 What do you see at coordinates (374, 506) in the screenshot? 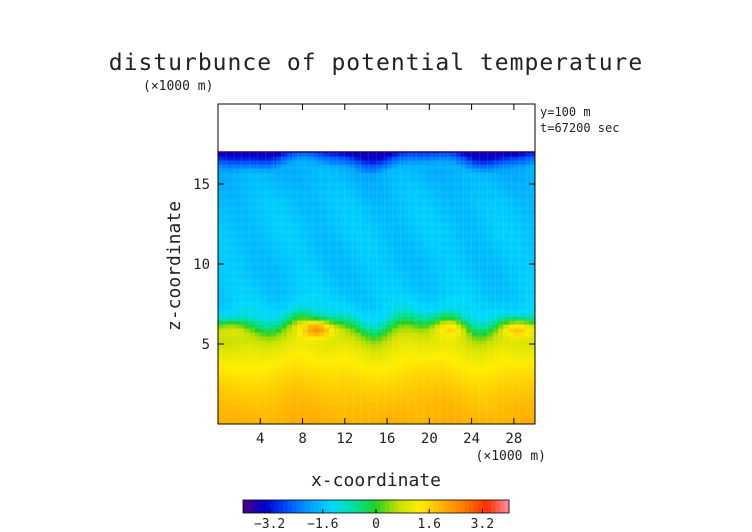
I see `colorbar-segment` at bounding box center [374, 506].